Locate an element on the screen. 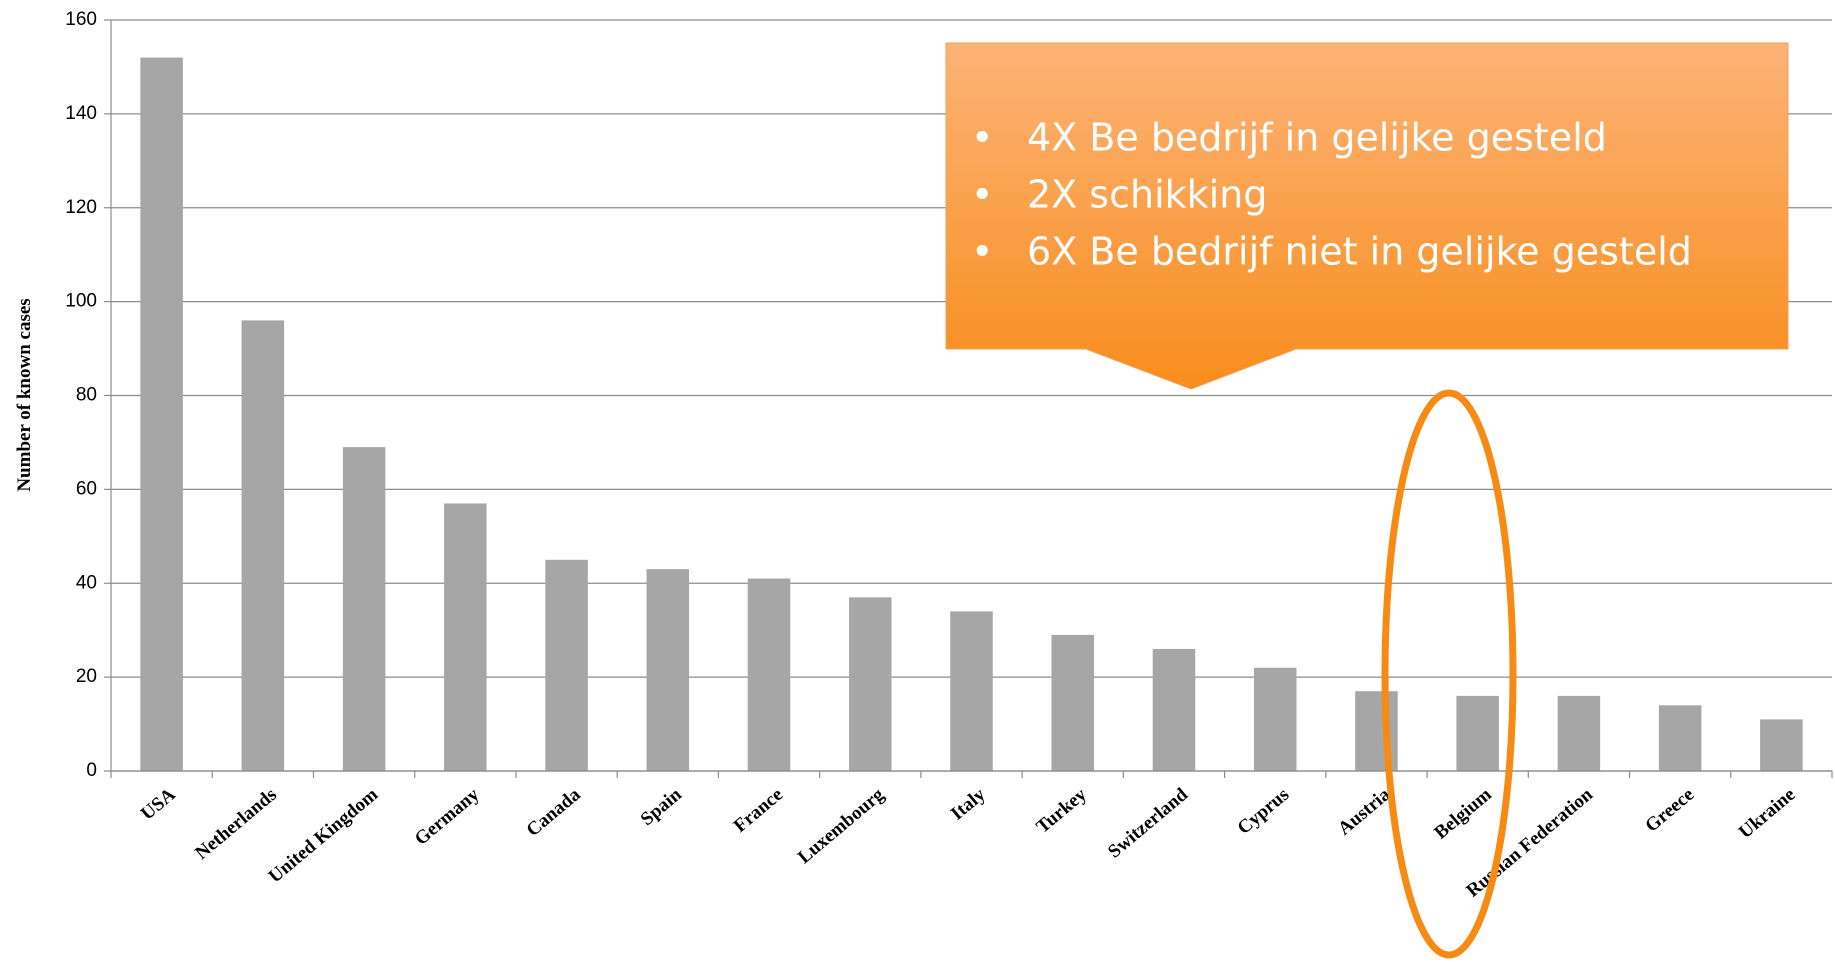 This screenshot has height=962, width=1835. x-tick-label: Netherlands is located at coordinates (236, 824).